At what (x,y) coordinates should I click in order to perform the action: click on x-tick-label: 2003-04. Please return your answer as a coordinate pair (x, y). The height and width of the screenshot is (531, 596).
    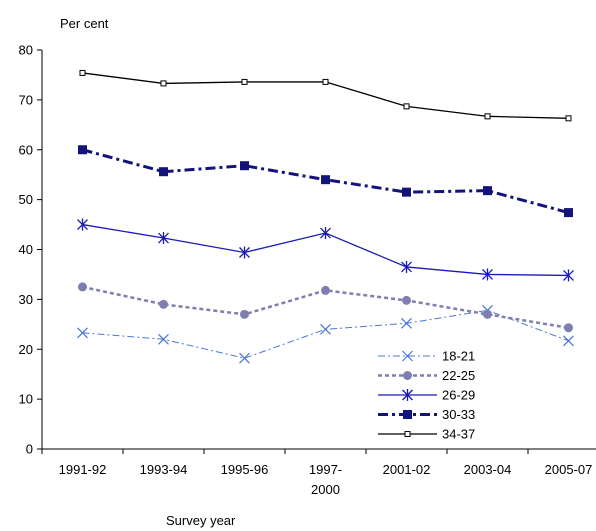
    Looking at the image, I should click on (488, 469).